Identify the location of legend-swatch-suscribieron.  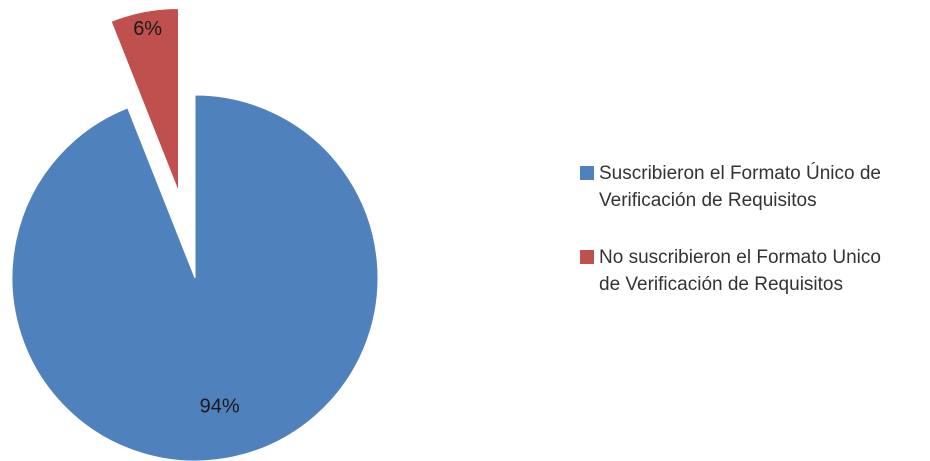
(587, 173).